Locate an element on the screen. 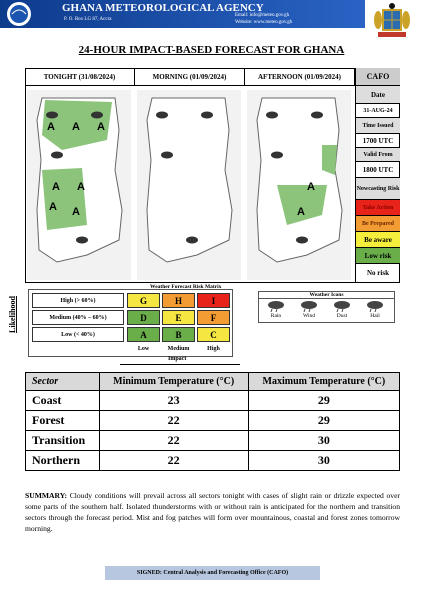 Image resolution: width=423 pixels, height=600 pixels. matrix-column-label: High is located at coordinates (213, 349).